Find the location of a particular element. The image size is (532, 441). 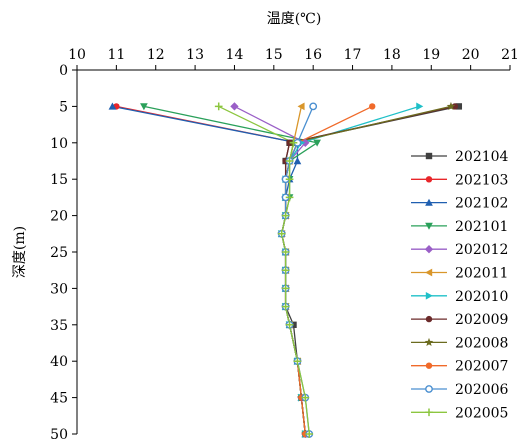

legend-item-202102: 202102 is located at coordinates (459, 204).